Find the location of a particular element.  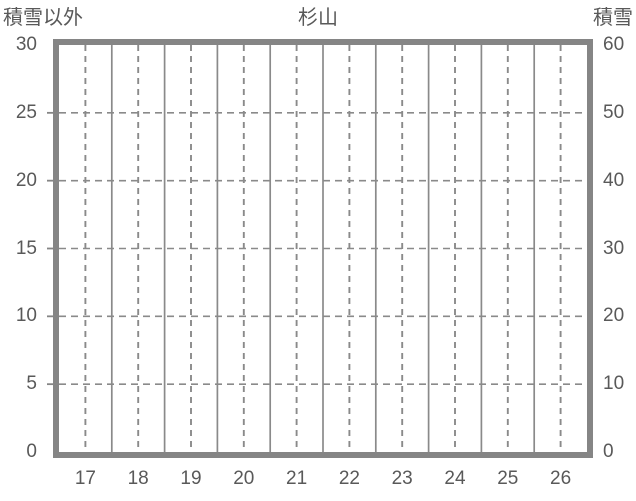

x-axis-tick-label: 19 is located at coordinates (191, 478).